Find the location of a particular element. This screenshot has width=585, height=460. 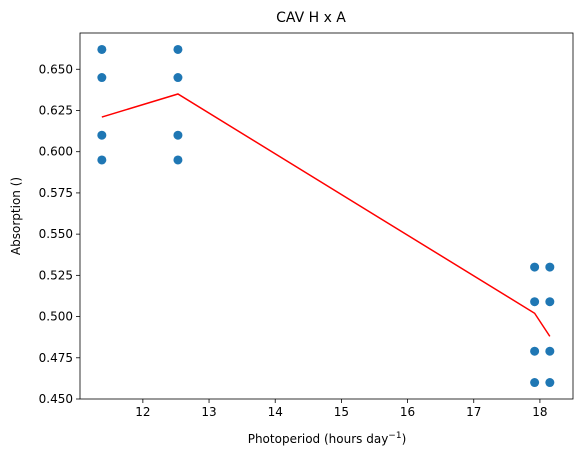

x-tick-label: 17 is located at coordinates (473, 412).